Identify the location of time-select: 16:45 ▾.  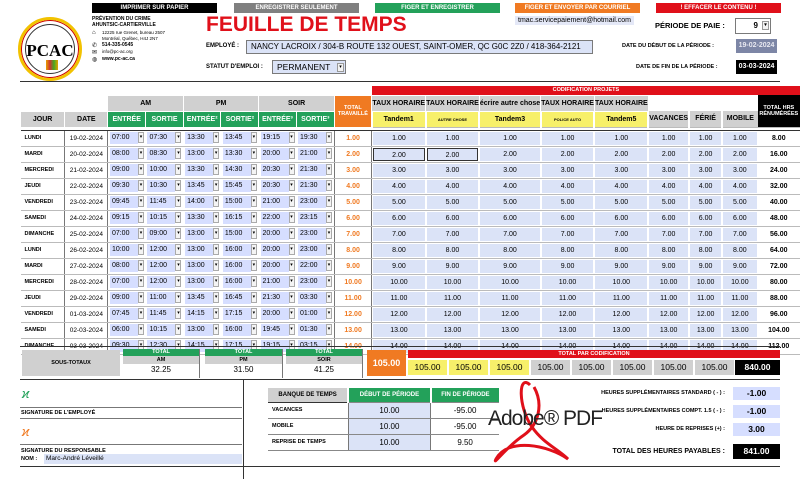
(239, 298).